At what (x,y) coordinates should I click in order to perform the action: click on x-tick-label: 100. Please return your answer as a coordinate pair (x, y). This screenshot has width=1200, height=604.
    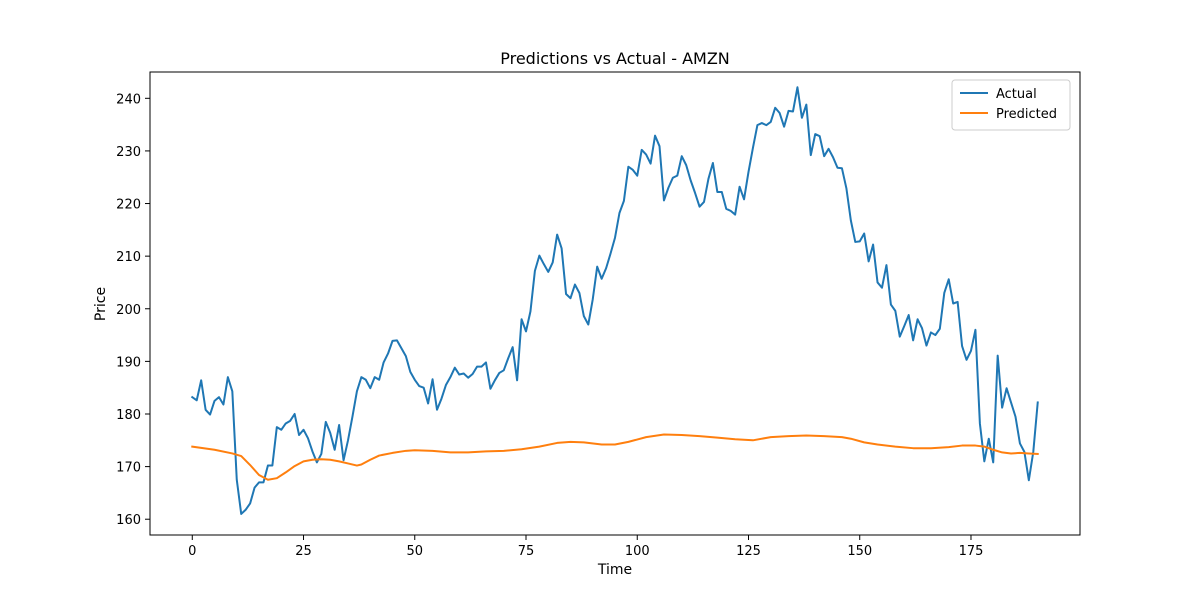
    Looking at the image, I should click on (637, 551).